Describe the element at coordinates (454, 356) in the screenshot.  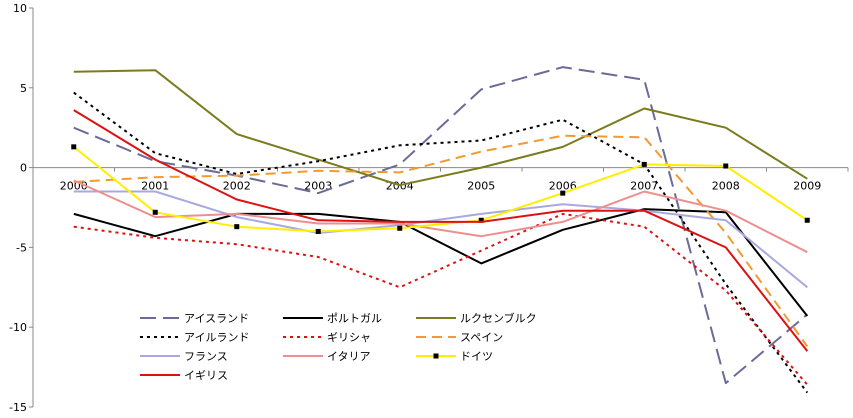
I see `legend-item: ドイツ` at that location.